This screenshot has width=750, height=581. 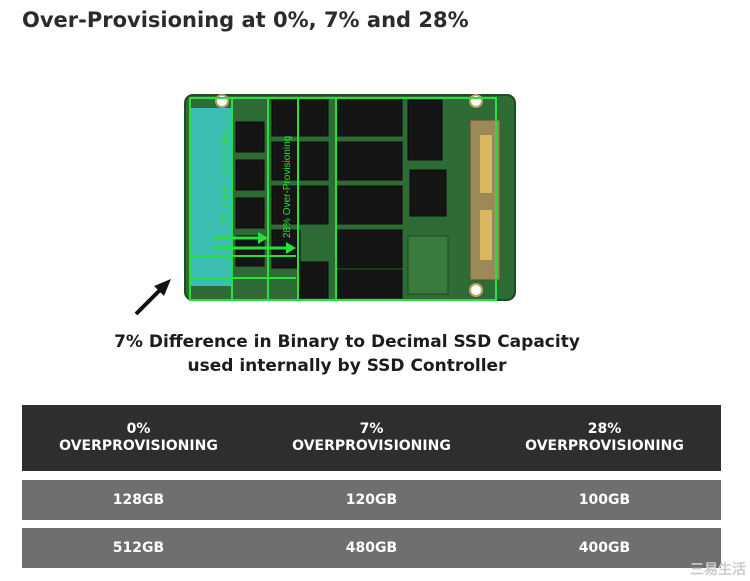 What do you see at coordinates (138, 500) in the screenshot?
I see `table-cell: 128GB` at bounding box center [138, 500].